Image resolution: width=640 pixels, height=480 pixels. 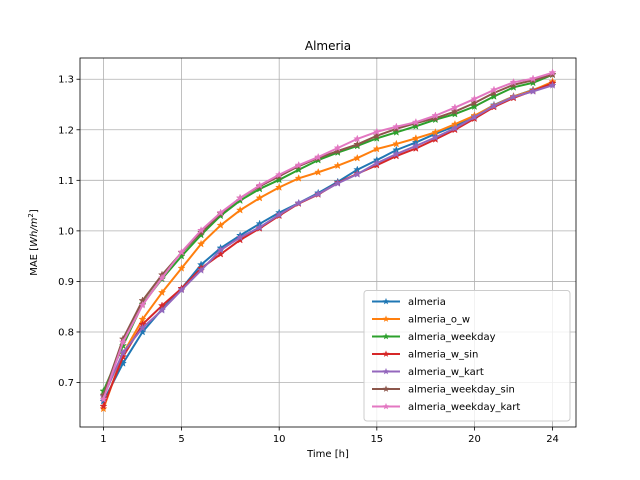 What do you see at coordinates (66, 282) in the screenshot?
I see `y-tick-label: 0.9` at bounding box center [66, 282].